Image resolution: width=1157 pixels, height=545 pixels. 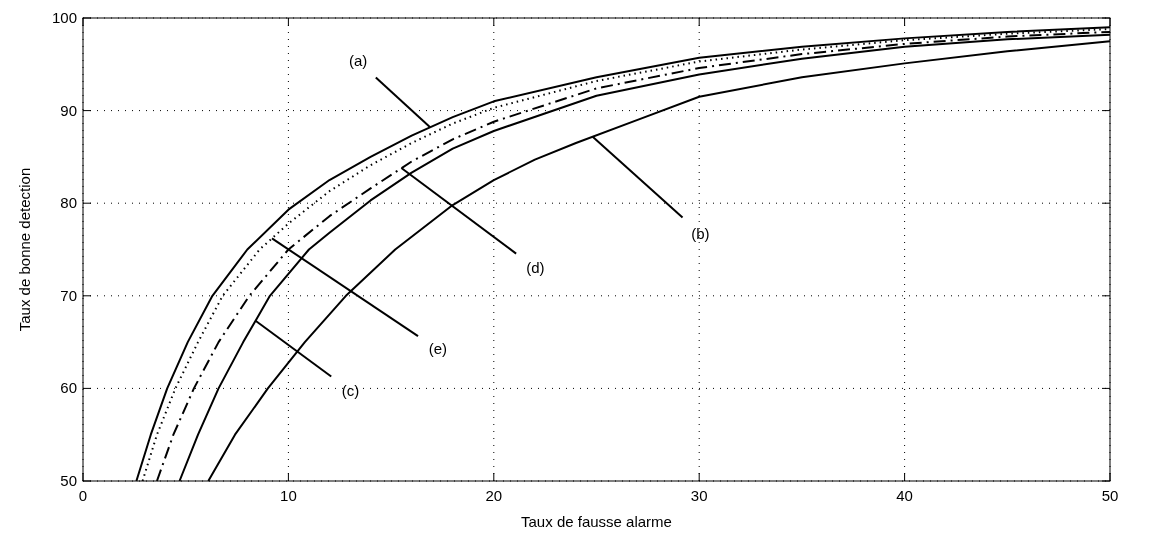 What do you see at coordinates (350, 390) in the screenshot?
I see `annotation: (c)` at bounding box center [350, 390].